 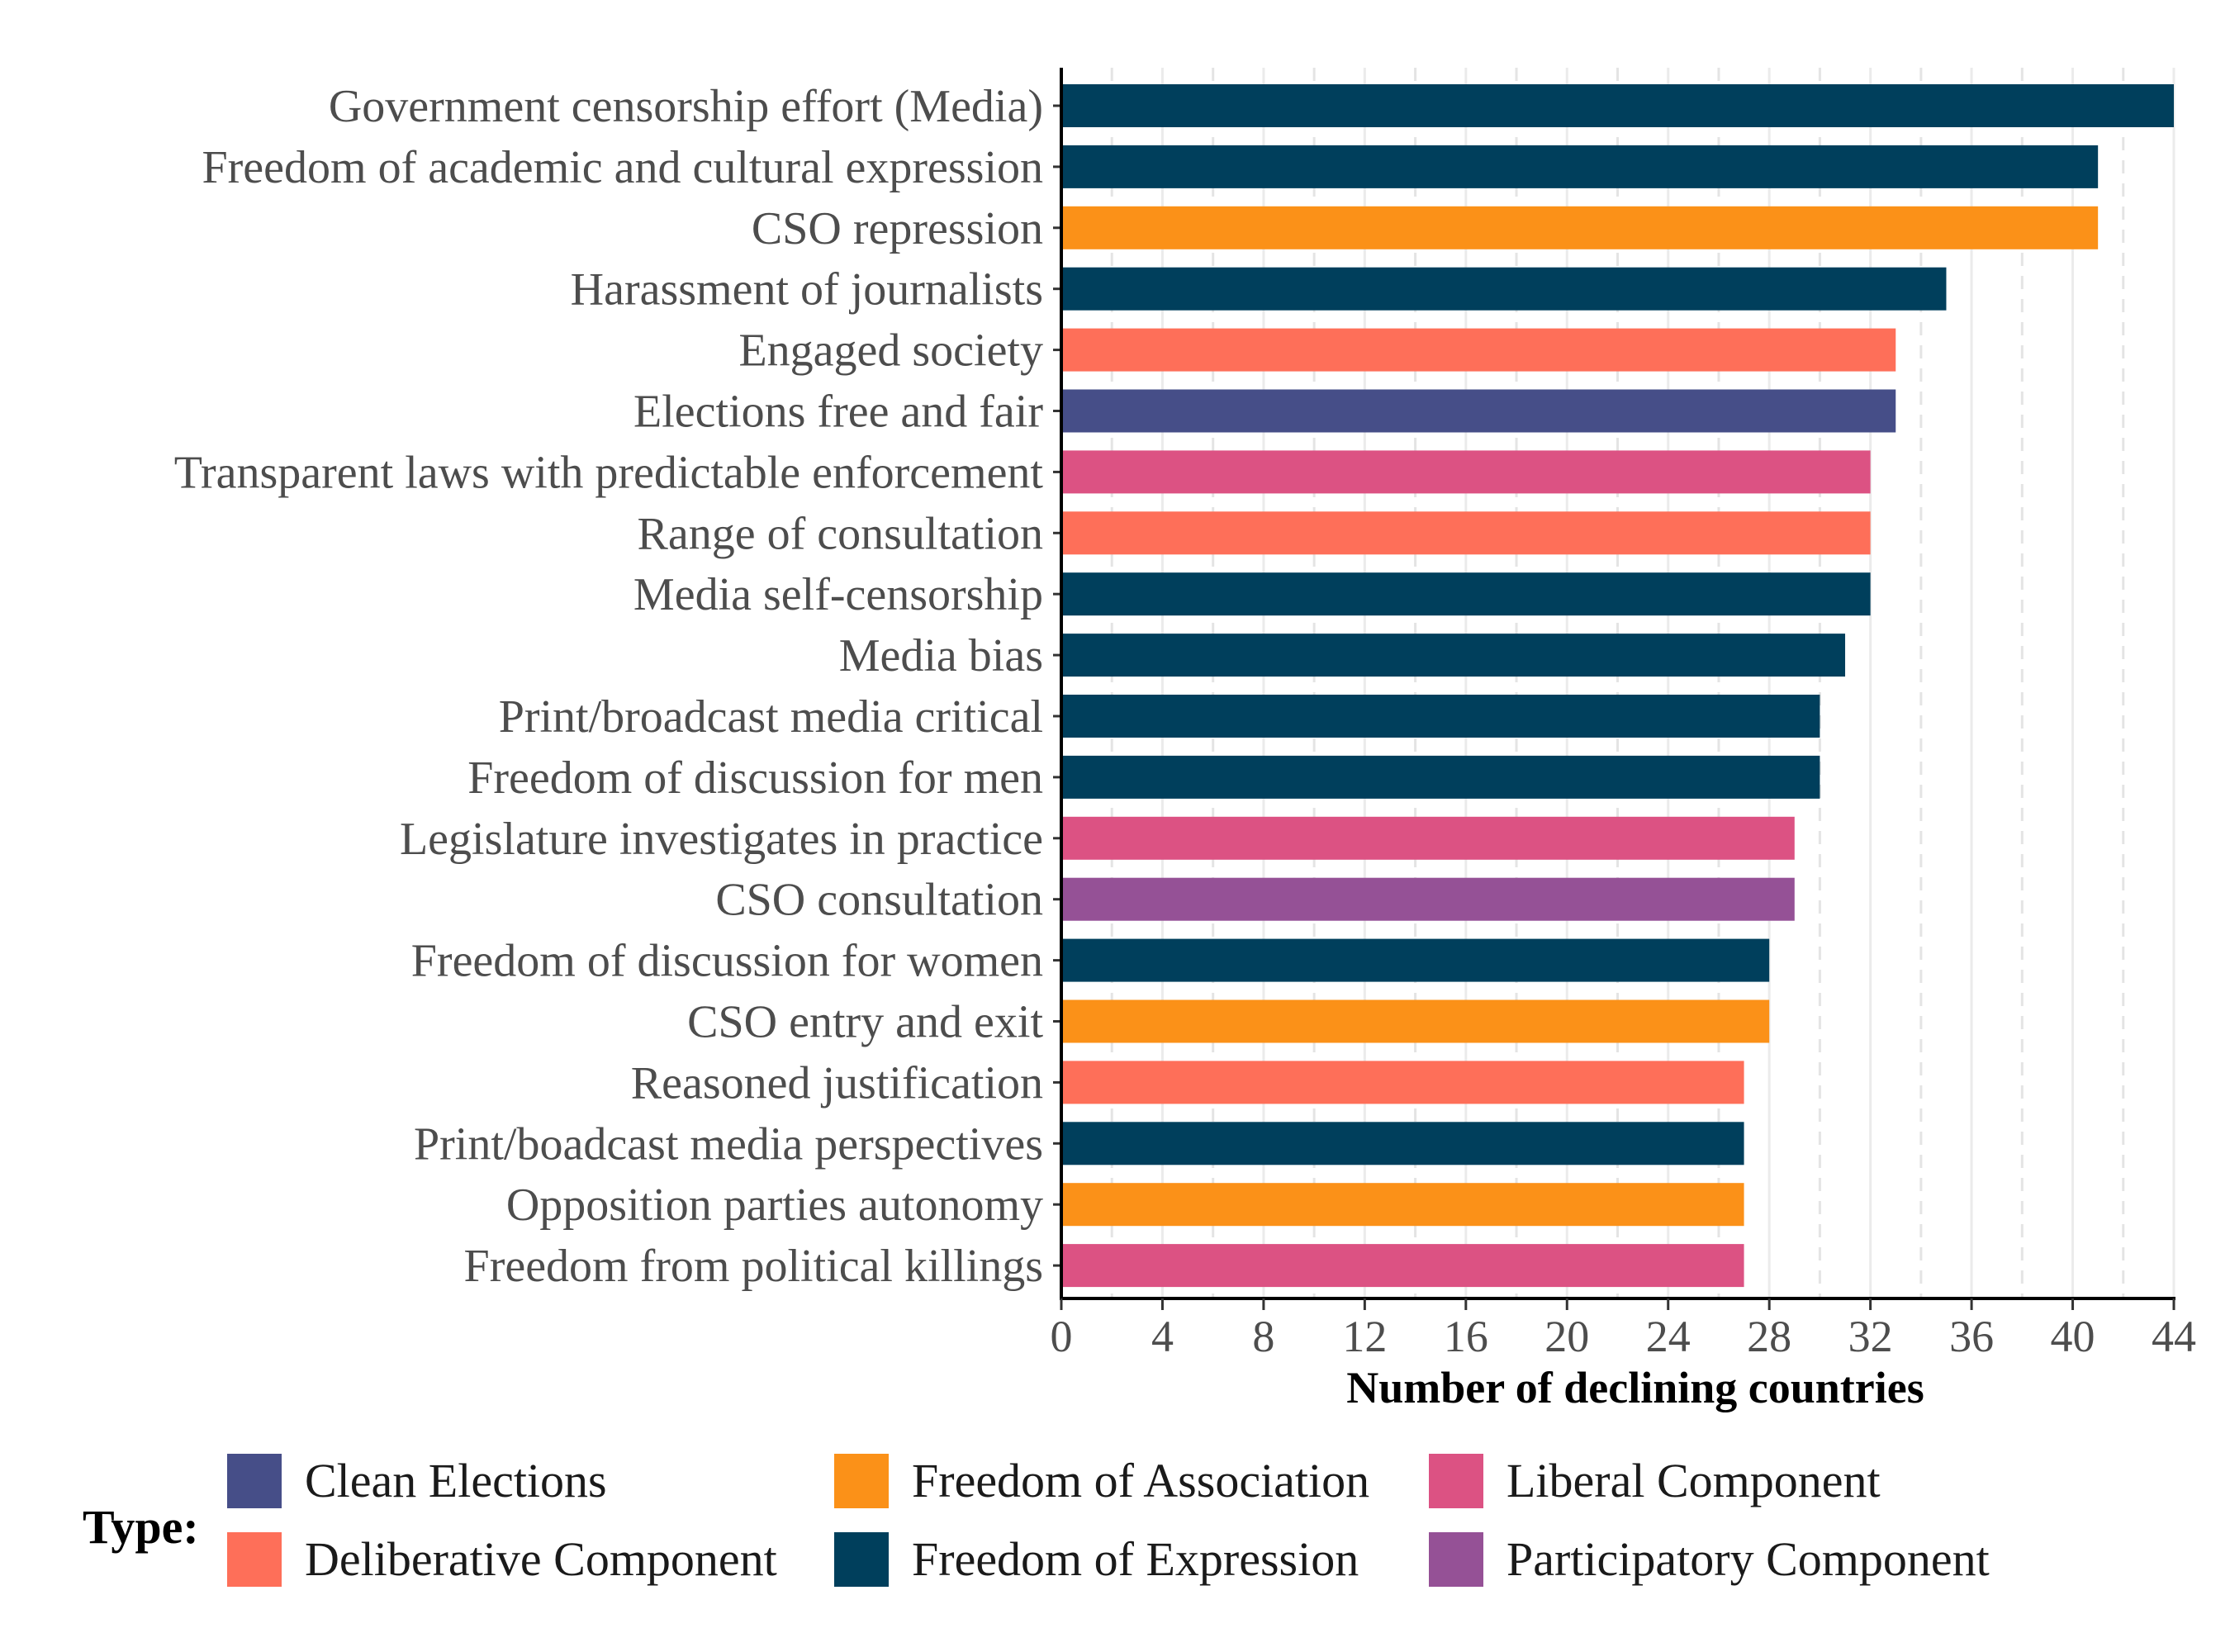 I want to click on category-label: Media bias, so click(x=941, y=655).